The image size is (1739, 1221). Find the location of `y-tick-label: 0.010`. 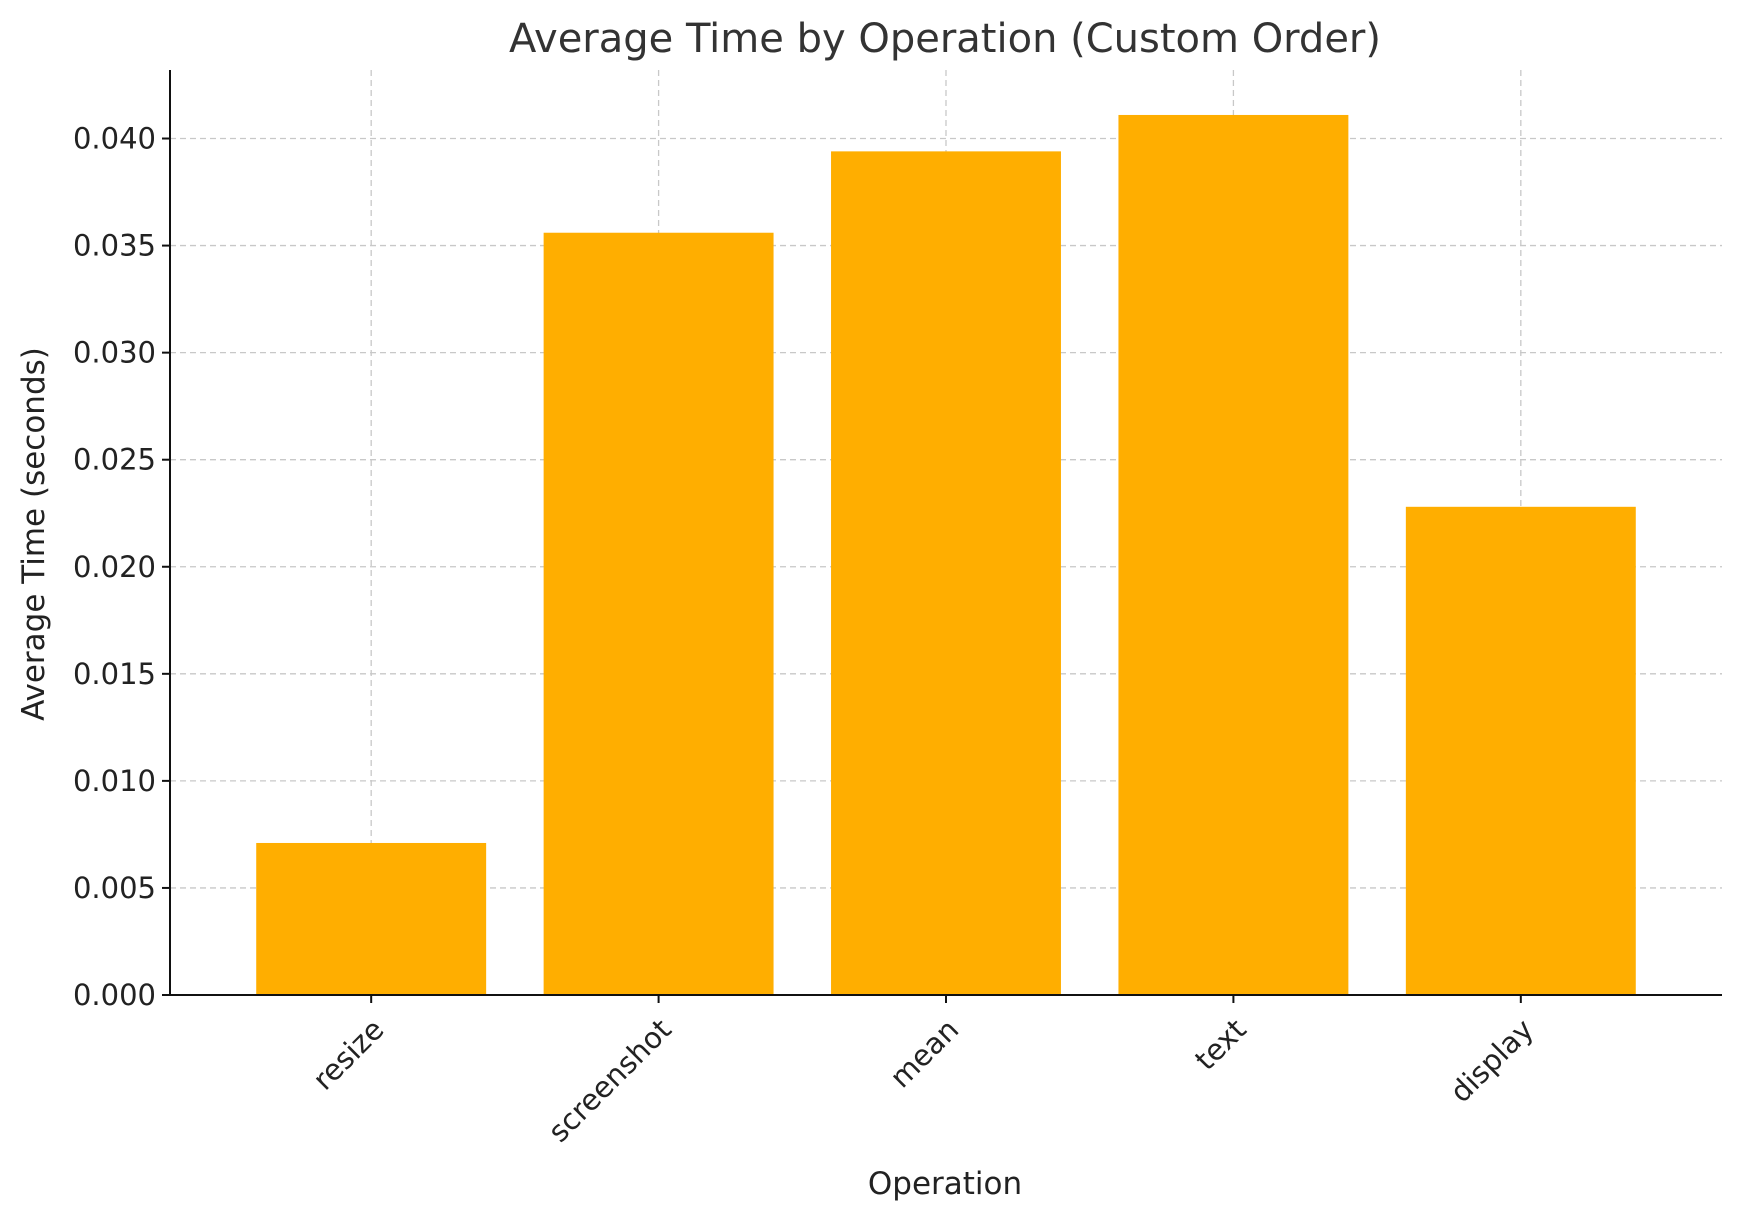

y-tick-label: 0.010 is located at coordinates (114, 781).